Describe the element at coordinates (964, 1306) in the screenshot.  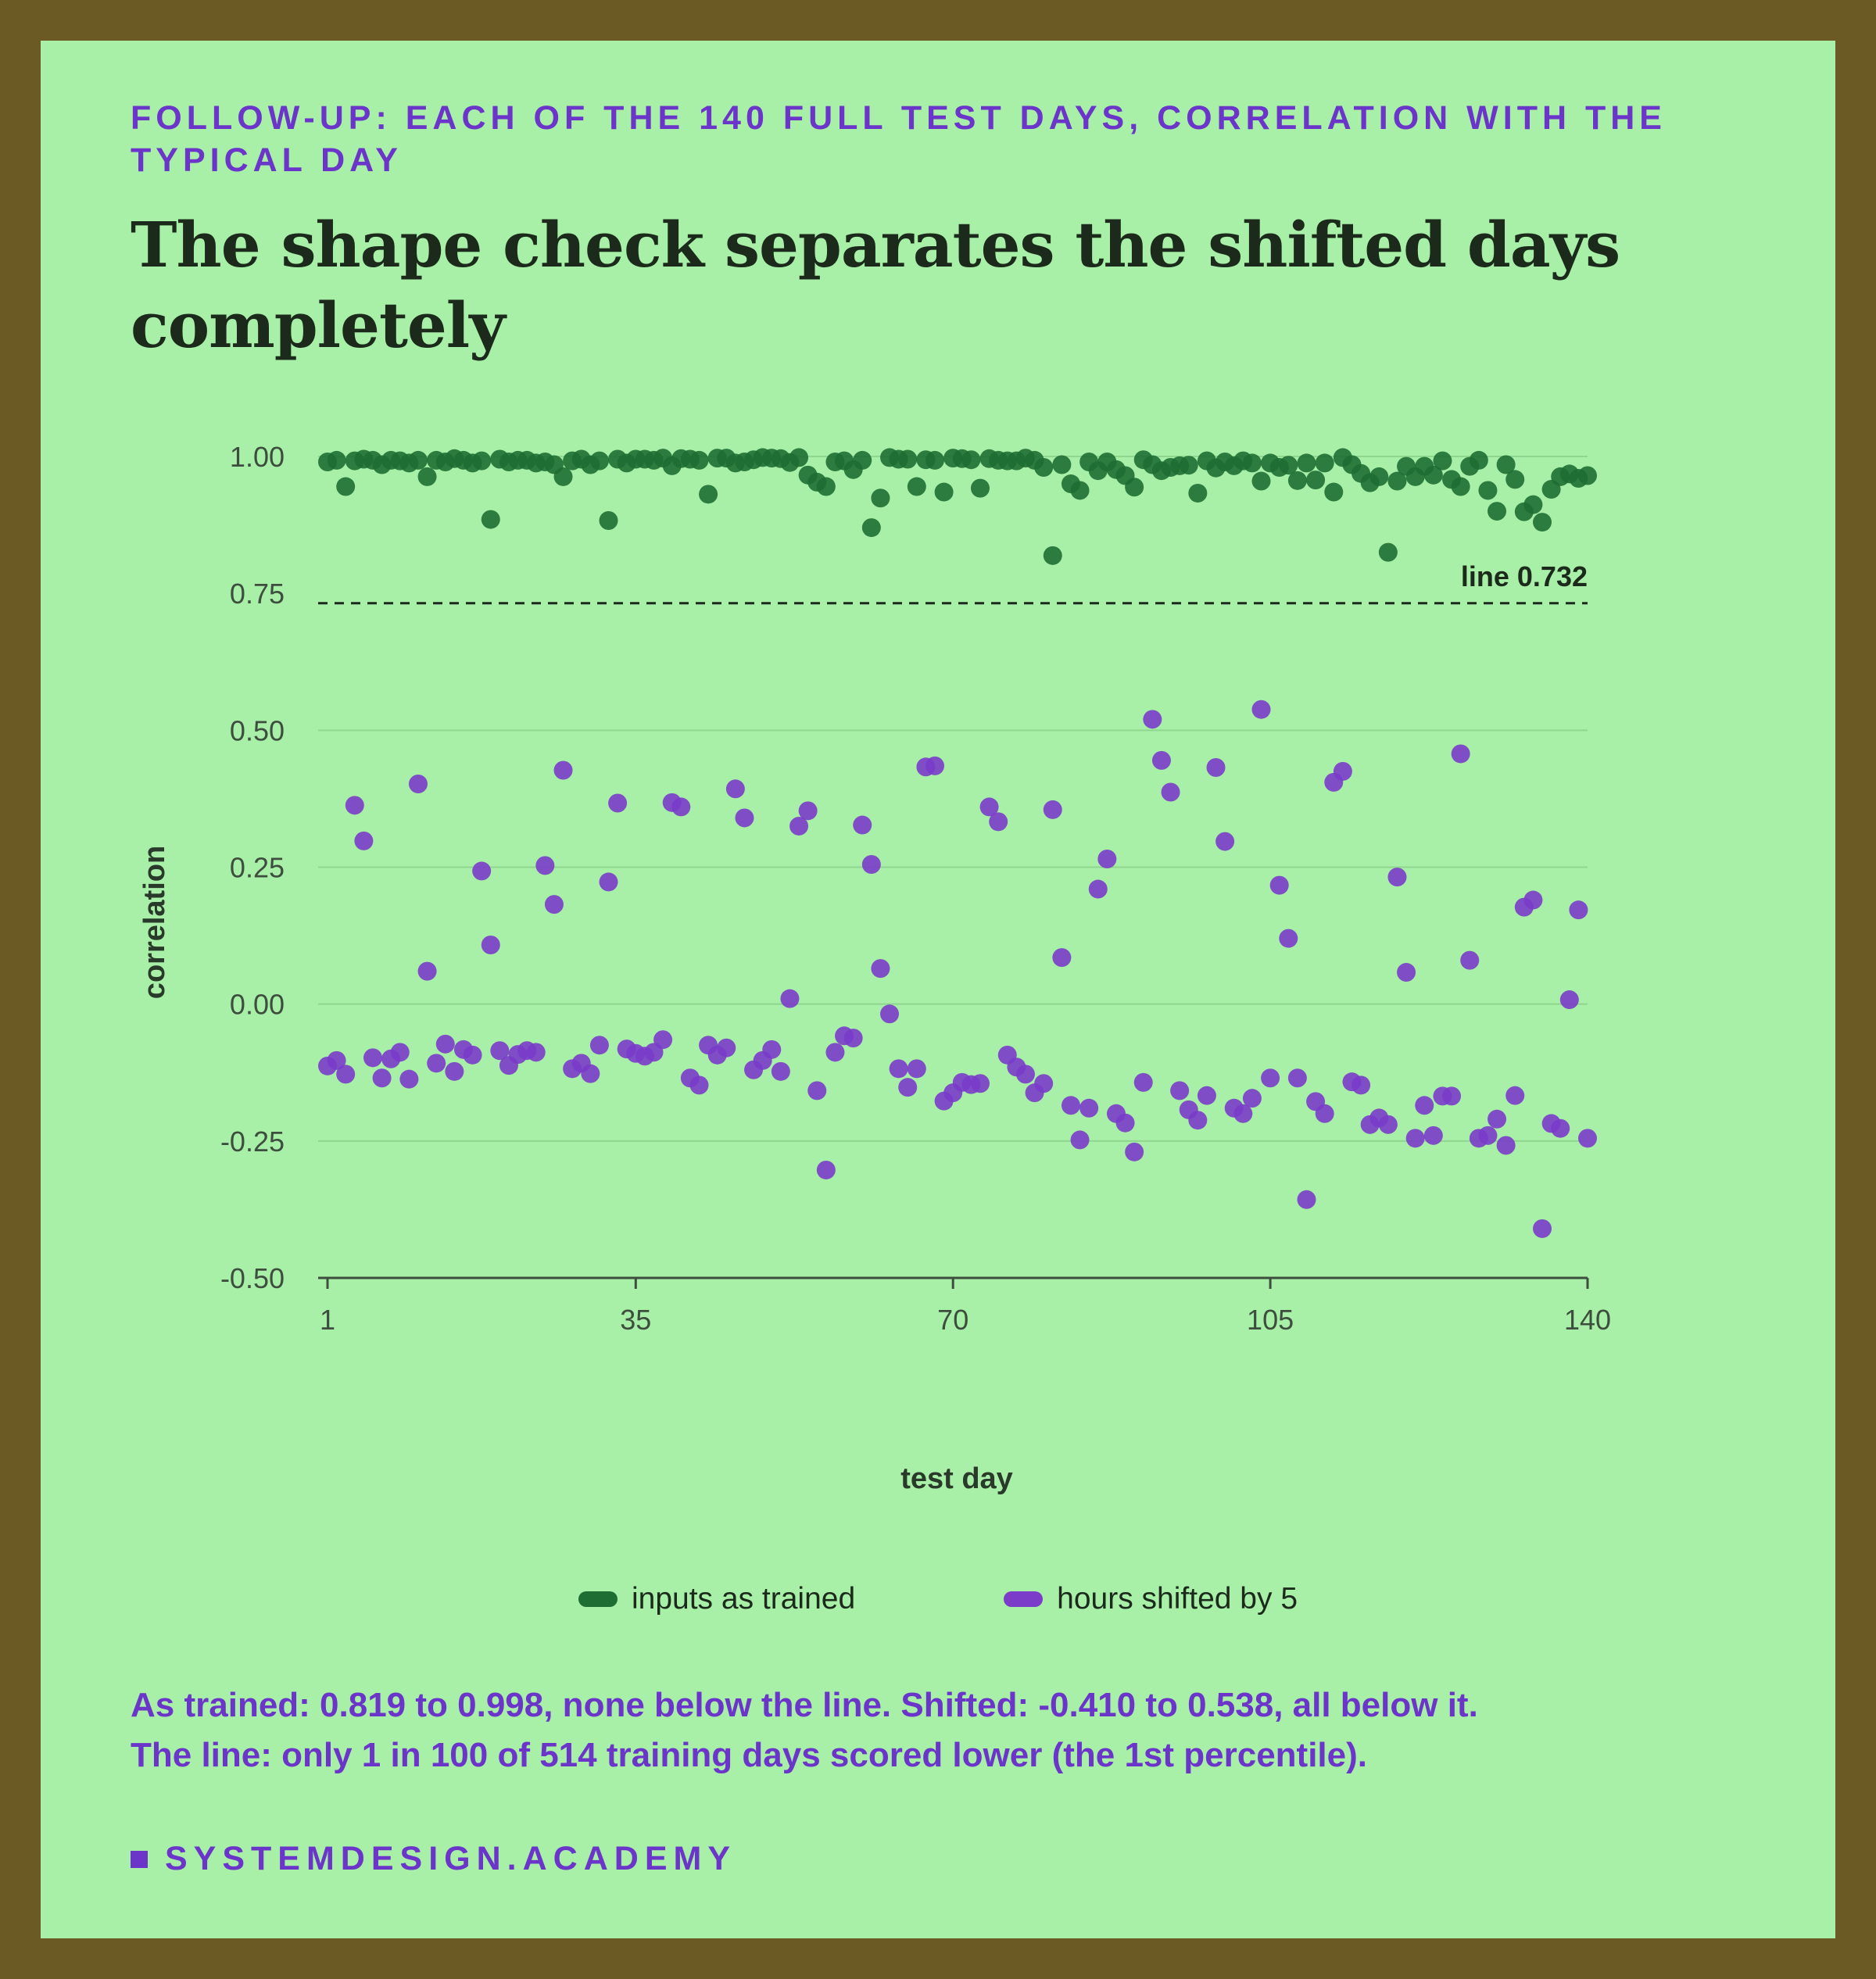
I see `x-axis: 1 35 70 105 140` at that location.